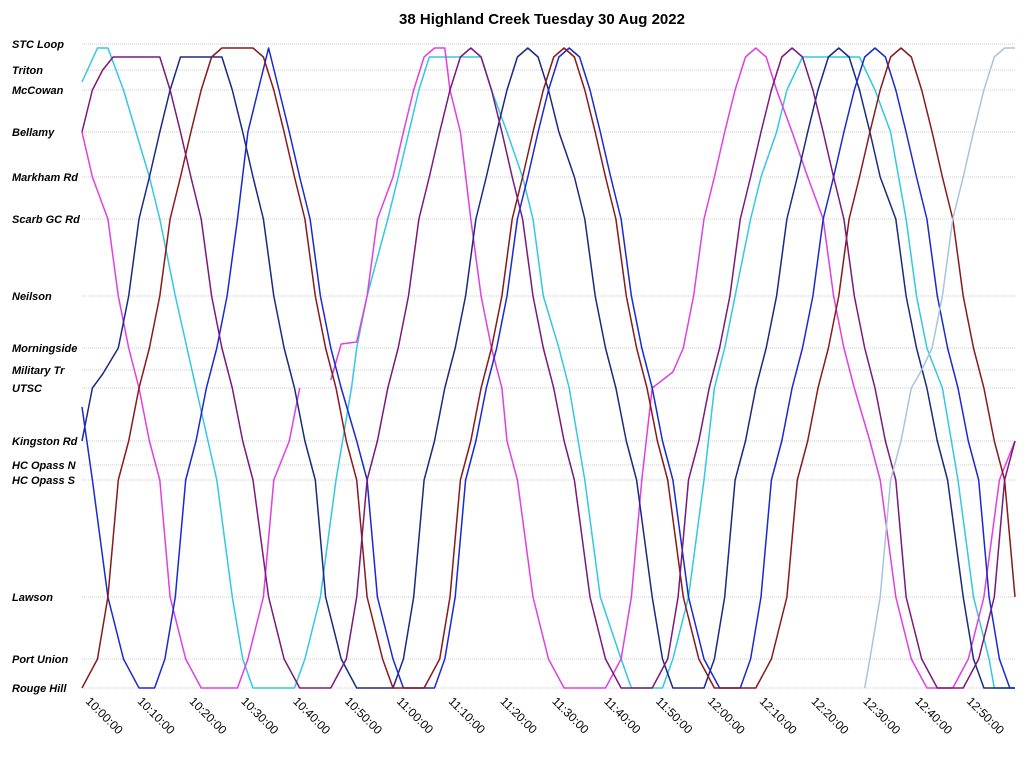  What do you see at coordinates (674, 715) in the screenshot?
I see `time-tick-label: 11:50:00` at bounding box center [674, 715].